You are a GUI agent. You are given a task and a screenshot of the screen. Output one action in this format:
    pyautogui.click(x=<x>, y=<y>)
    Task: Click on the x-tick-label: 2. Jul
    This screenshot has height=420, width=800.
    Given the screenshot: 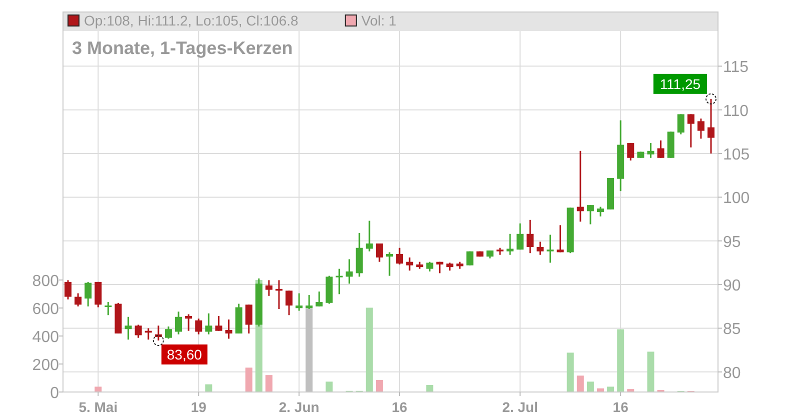 What is the action you would take?
    pyautogui.click(x=520, y=407)
    